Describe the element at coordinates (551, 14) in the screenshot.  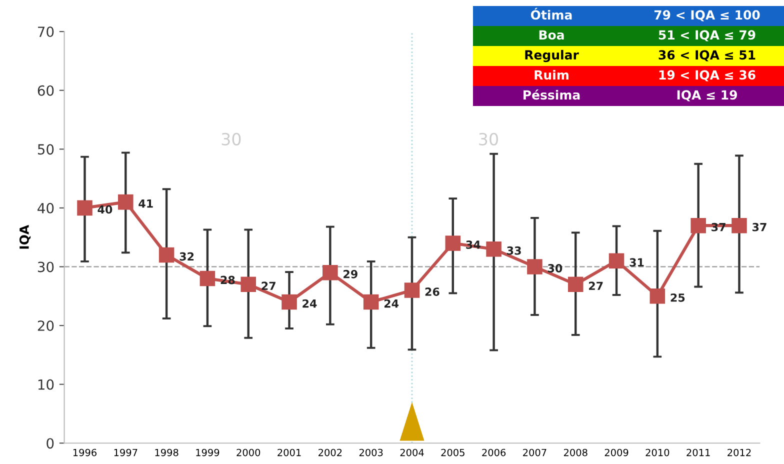
I see `text: Ótima` at that location.